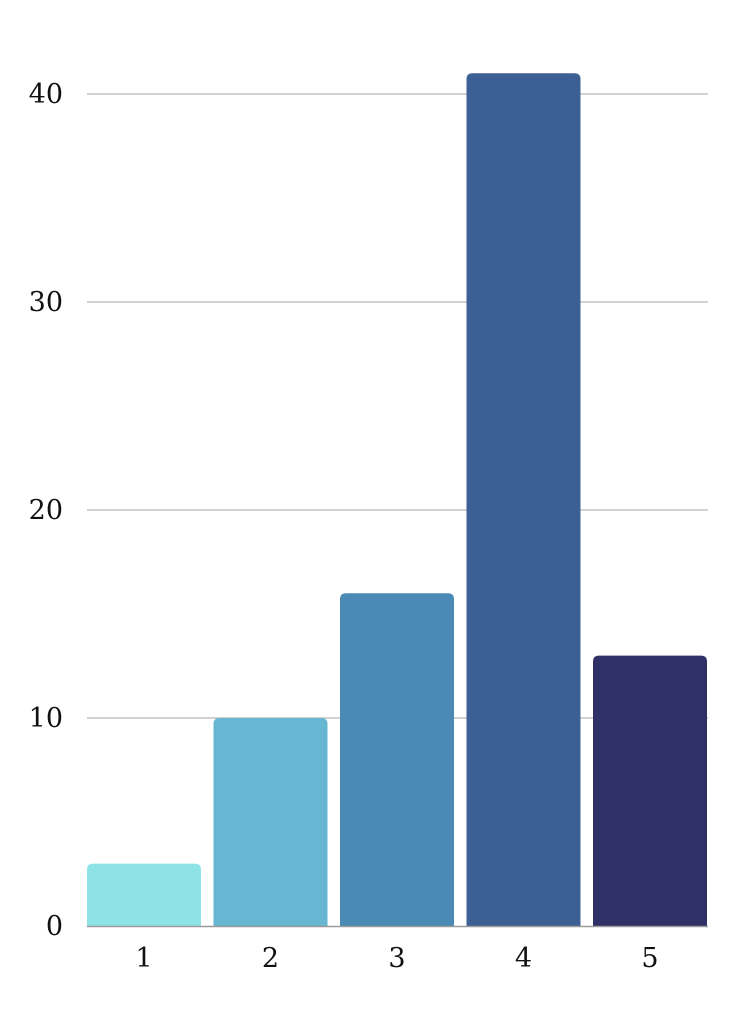 The width and height of the screenshot is (734, 1012). I want to click on x-tick-label-4: 4, so click(523, 958).